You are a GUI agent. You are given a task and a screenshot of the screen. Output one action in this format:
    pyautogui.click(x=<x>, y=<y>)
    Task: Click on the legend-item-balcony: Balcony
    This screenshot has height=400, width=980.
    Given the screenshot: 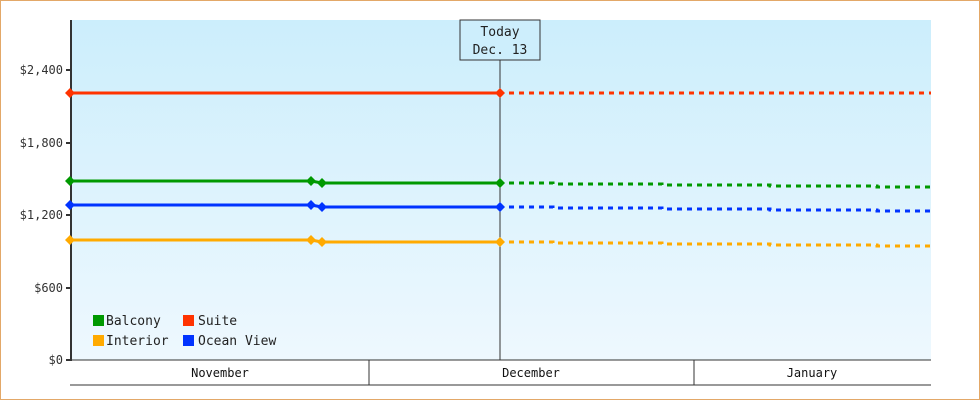 What is the action you would take?
    pyautogui.click(x=127, y=321)
    